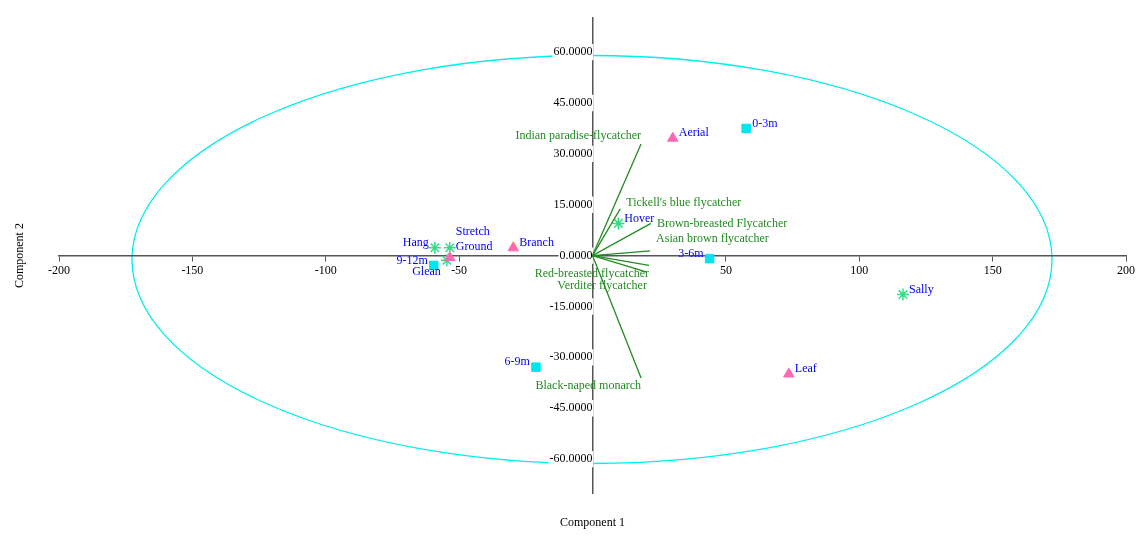 The image size is (1146, 540). What do you see at coordinates (59, 269) in the screenshot?
I see `x-tick-label: -200` at bounding box center [59, 269].